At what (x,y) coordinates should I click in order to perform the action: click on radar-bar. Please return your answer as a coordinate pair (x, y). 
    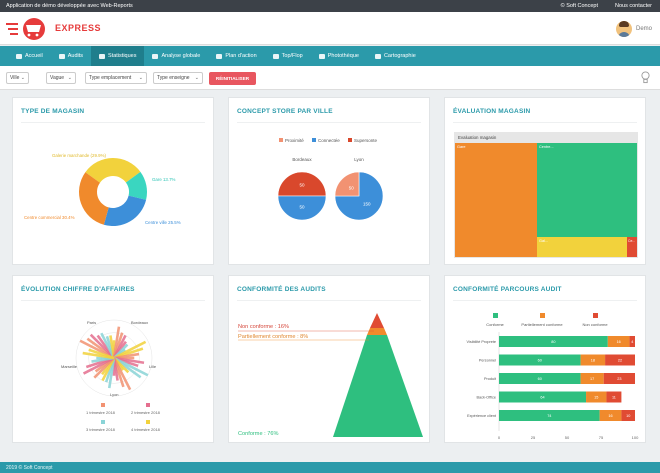
    Looking at the image, I should click on (101, 354).